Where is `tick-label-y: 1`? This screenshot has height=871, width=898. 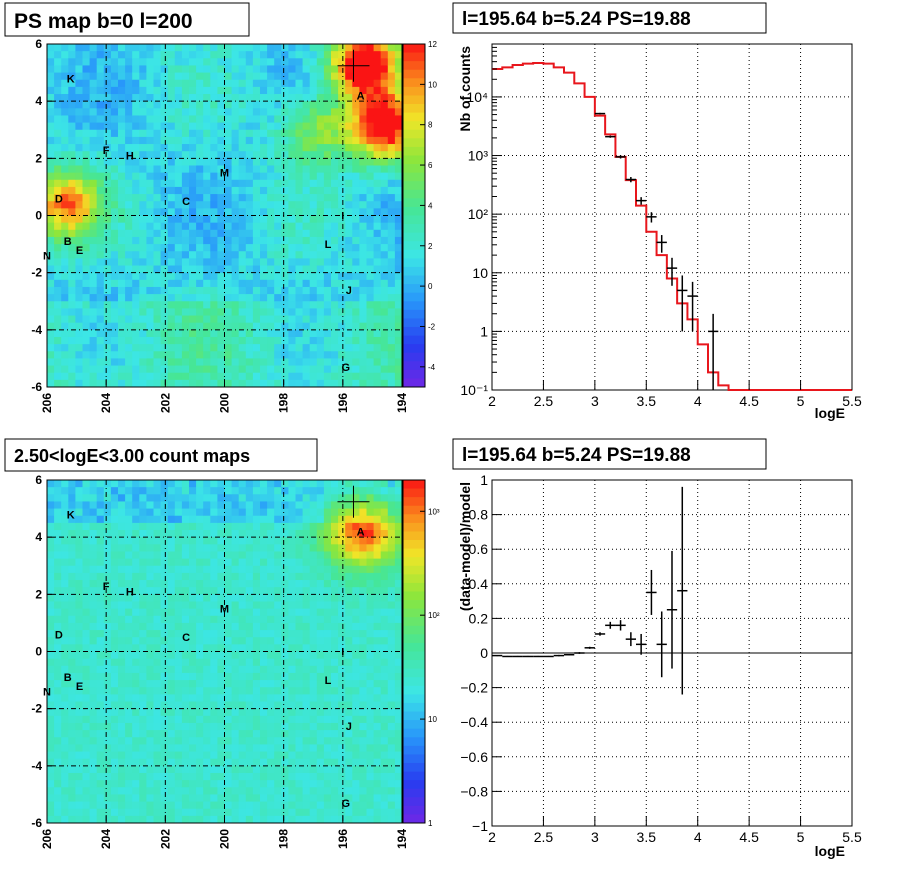 tick-label-y: 1 is located at coordinates (484, 331).